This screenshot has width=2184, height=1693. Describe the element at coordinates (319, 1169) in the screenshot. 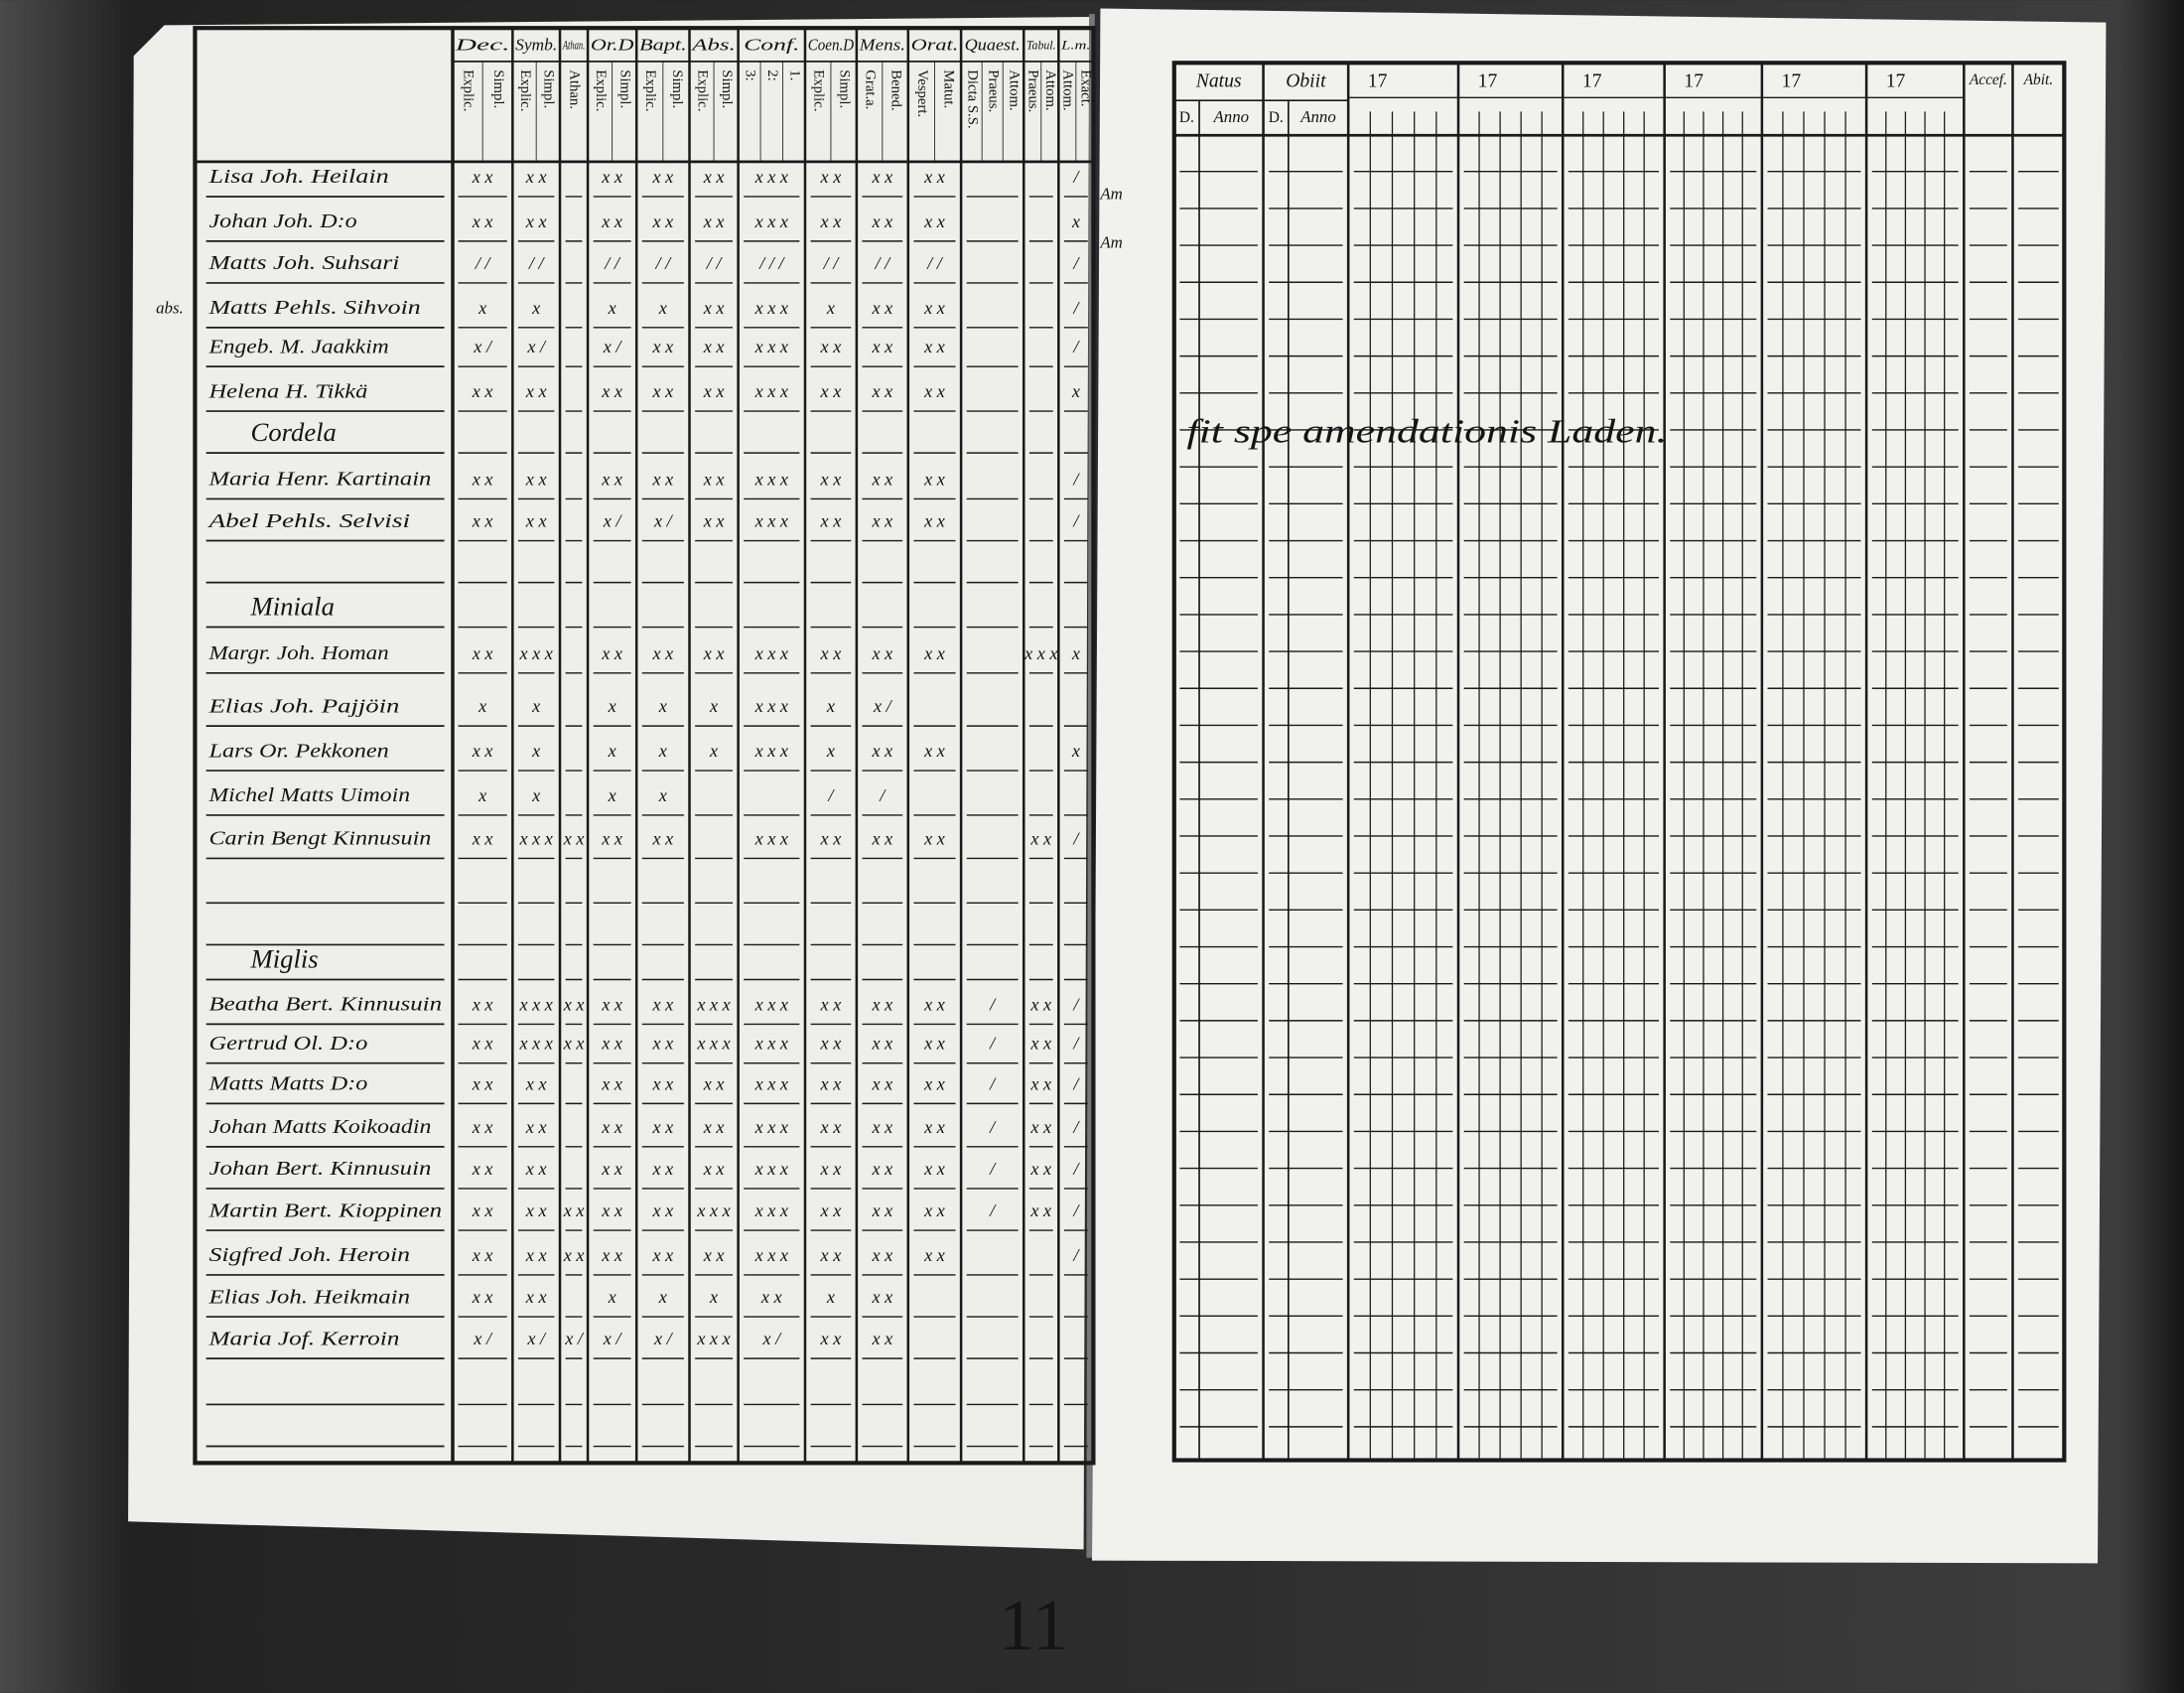

I see `person-name: Johan Bert. Kinnusuin` at that location.